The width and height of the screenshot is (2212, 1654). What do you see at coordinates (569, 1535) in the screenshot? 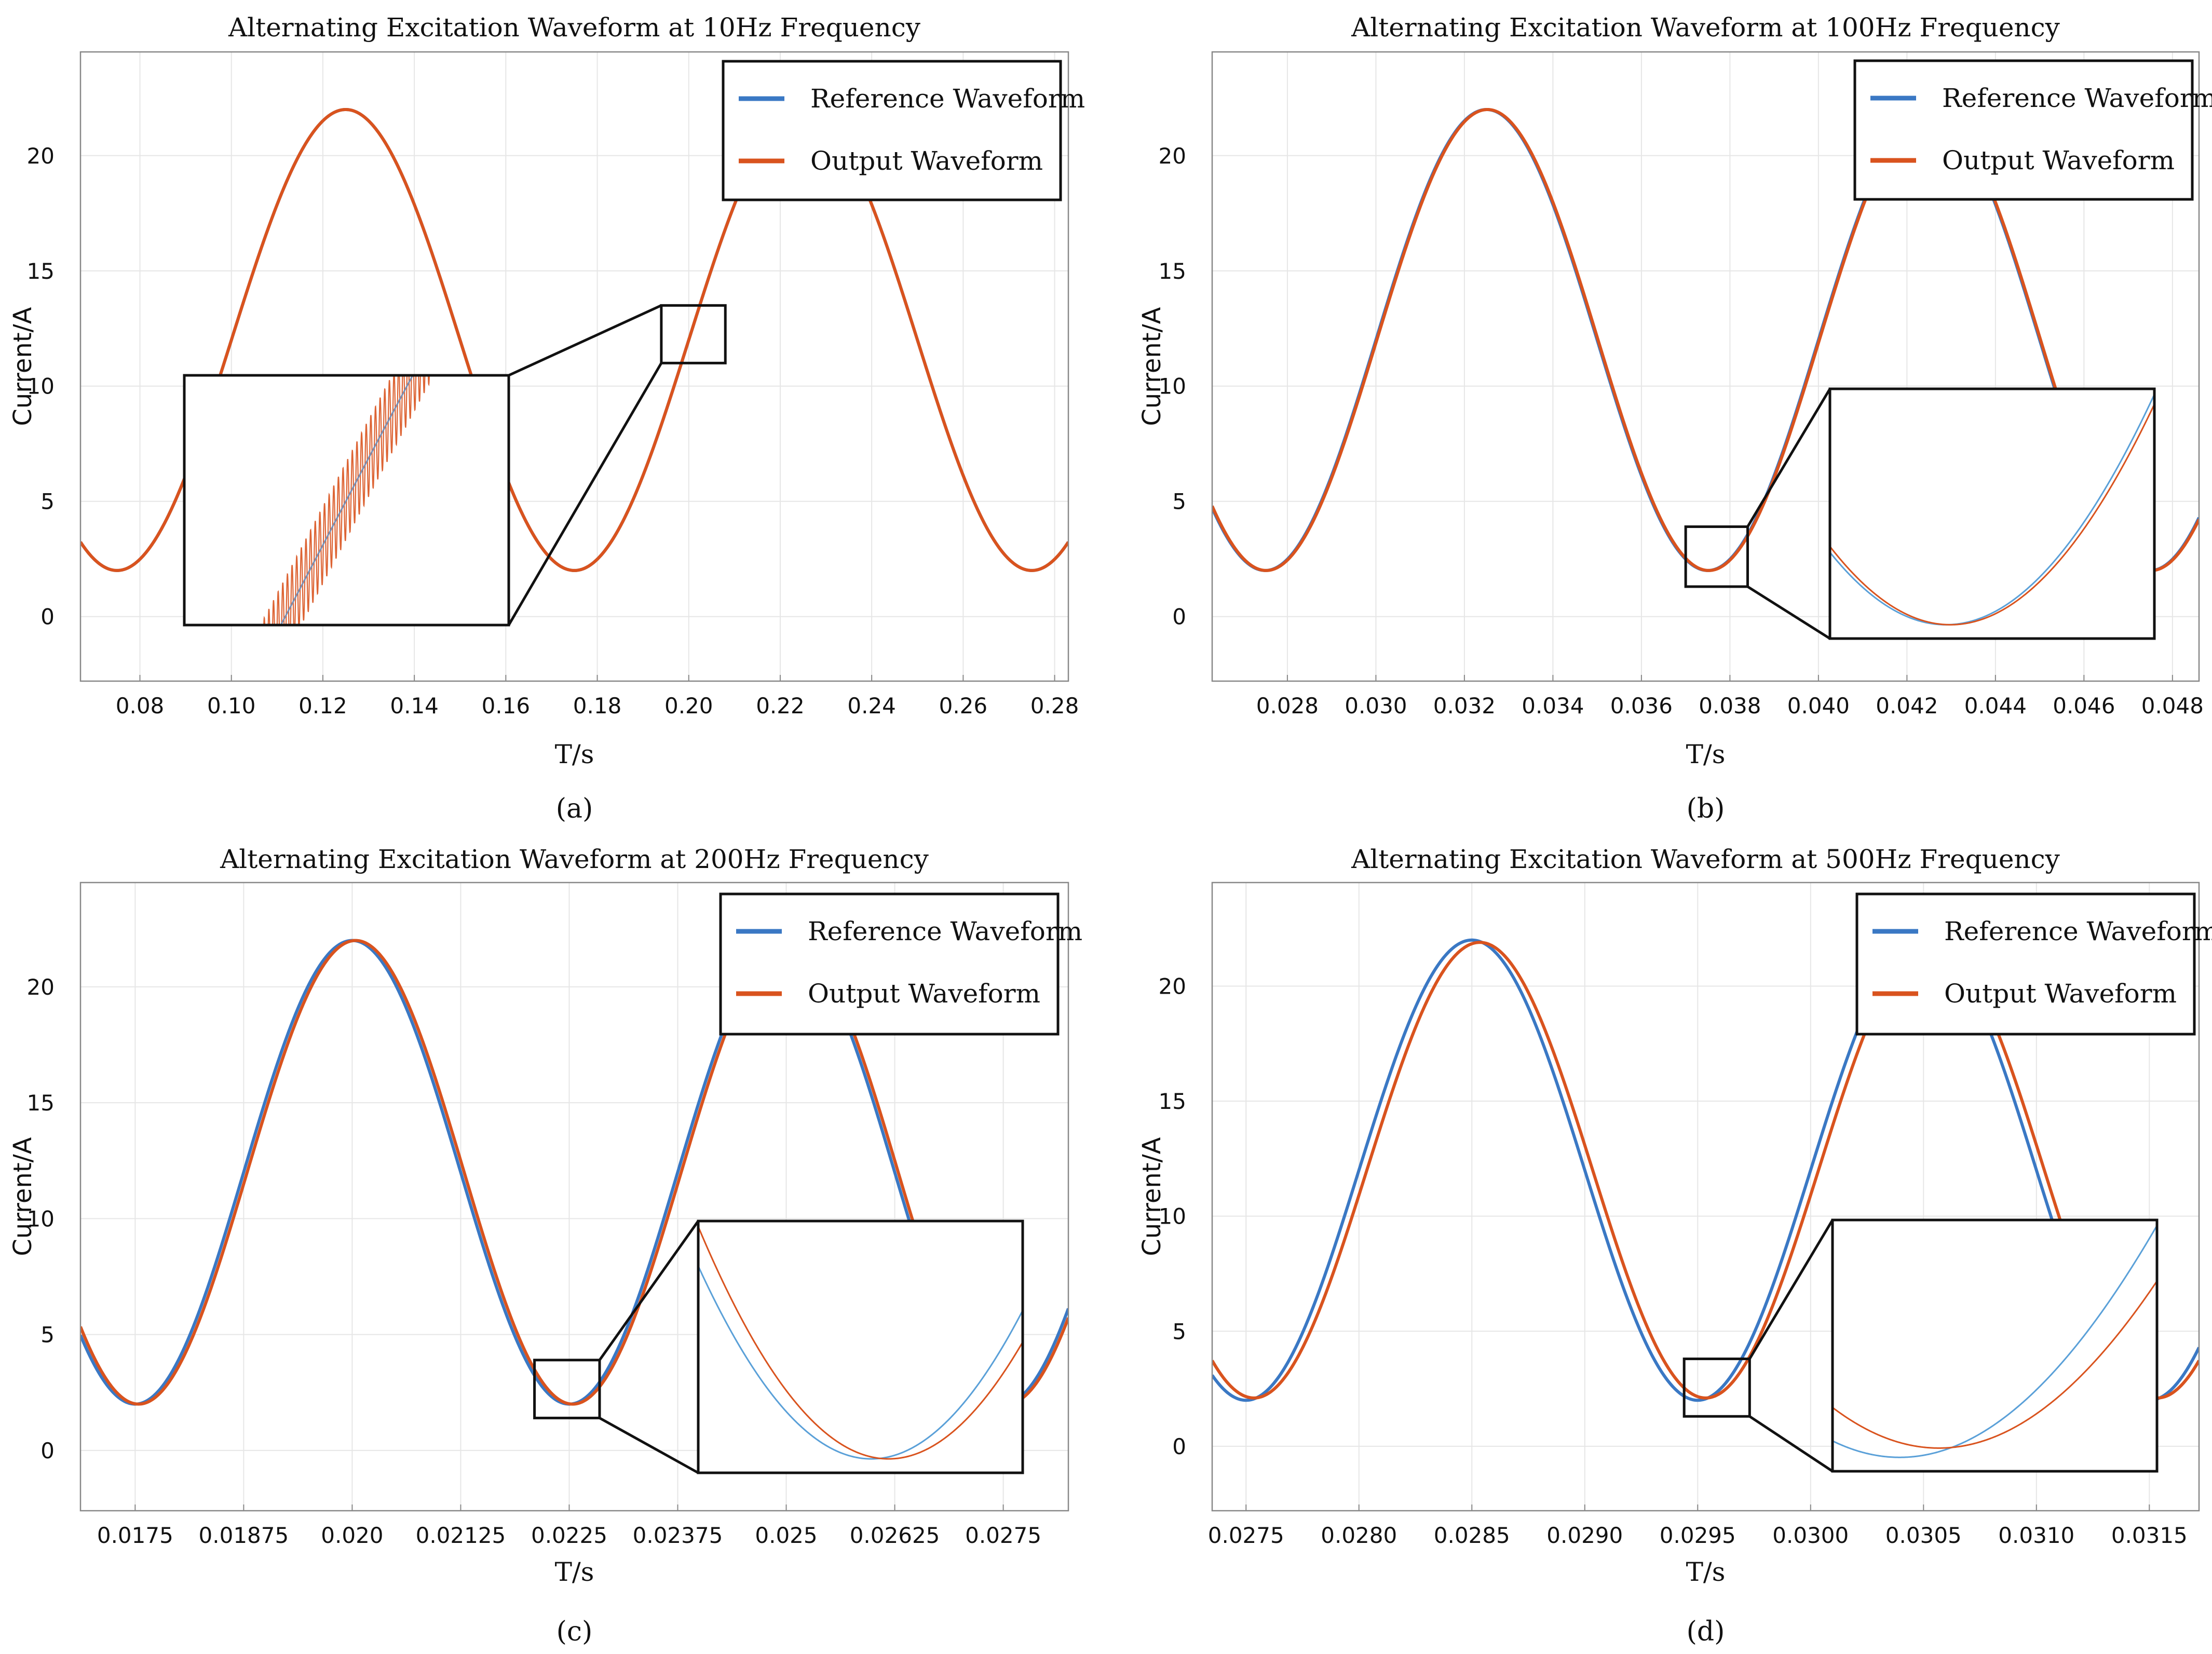
I see `x-tick-label: 0.0225` at bounding box center [569, 1535].